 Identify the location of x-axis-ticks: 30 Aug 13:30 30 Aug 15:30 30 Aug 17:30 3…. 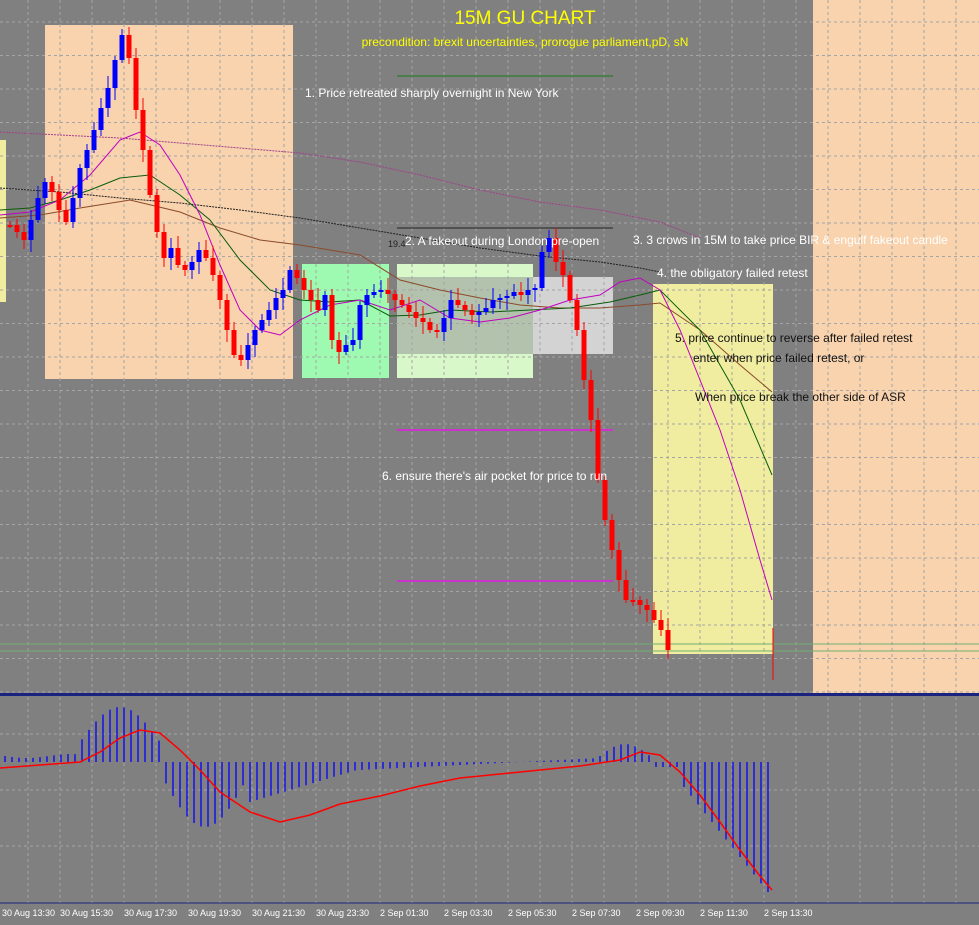
(407, 913).